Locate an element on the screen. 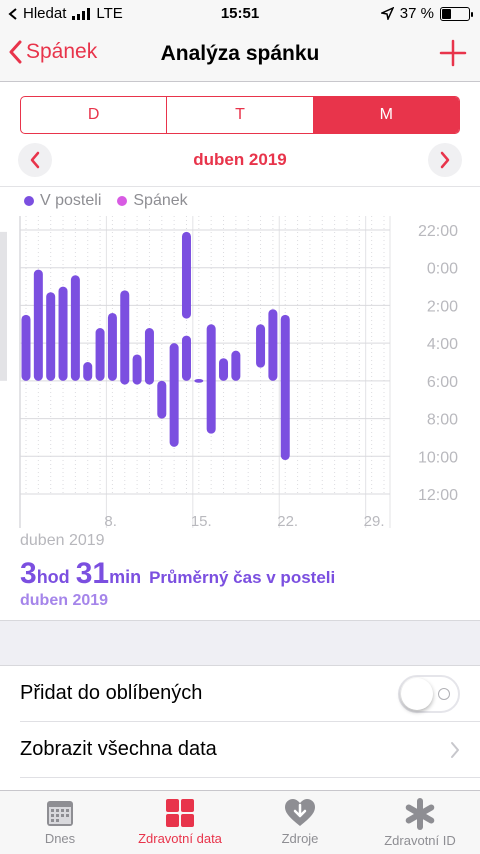  toggle-knob is located at coordinates (417, 694).